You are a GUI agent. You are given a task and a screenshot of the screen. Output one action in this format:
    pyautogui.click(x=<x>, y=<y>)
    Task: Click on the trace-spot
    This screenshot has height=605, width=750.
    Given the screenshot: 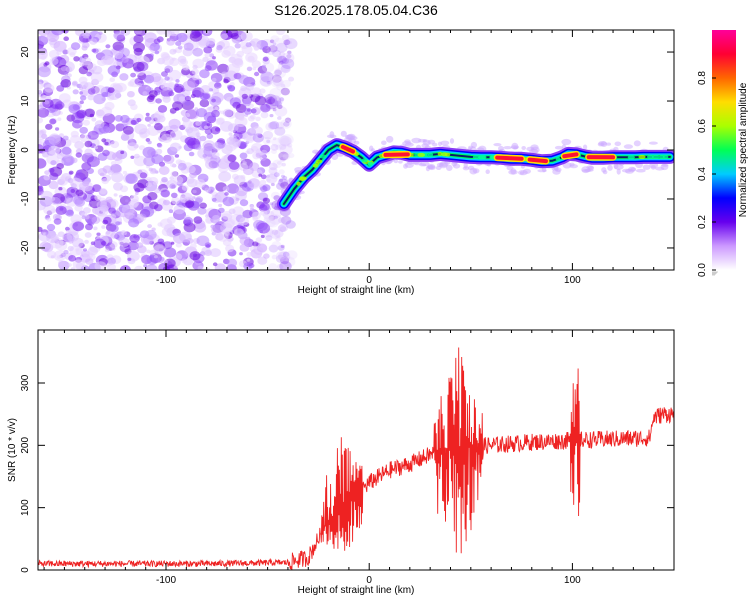 What is the action you would take?
    pyautogui.click(x=323, y=157)
    